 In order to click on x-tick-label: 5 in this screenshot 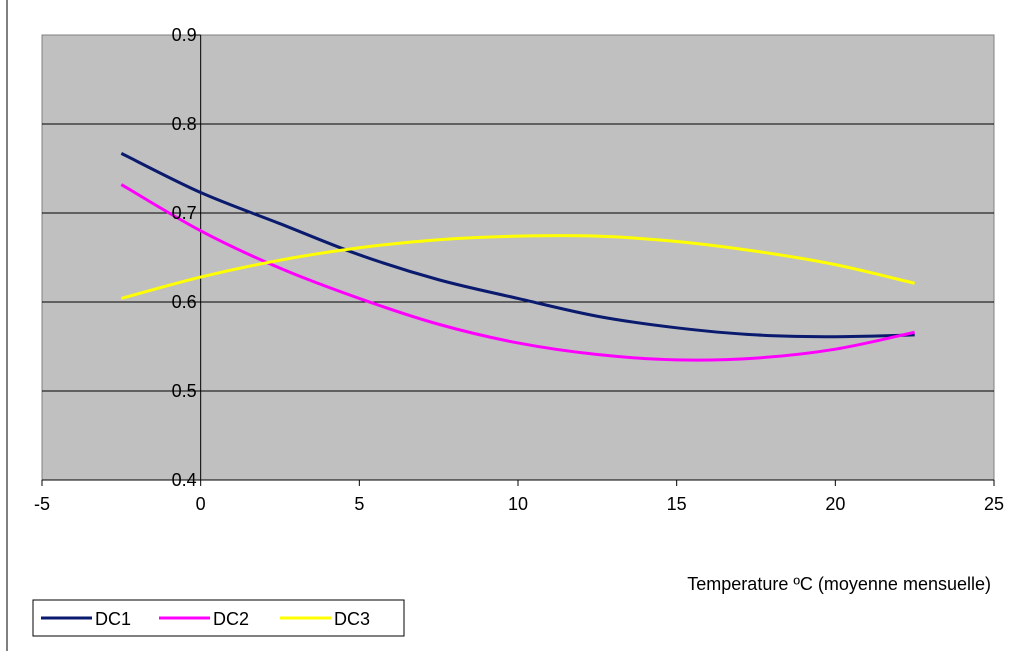, I will do `click(359, 504)`.